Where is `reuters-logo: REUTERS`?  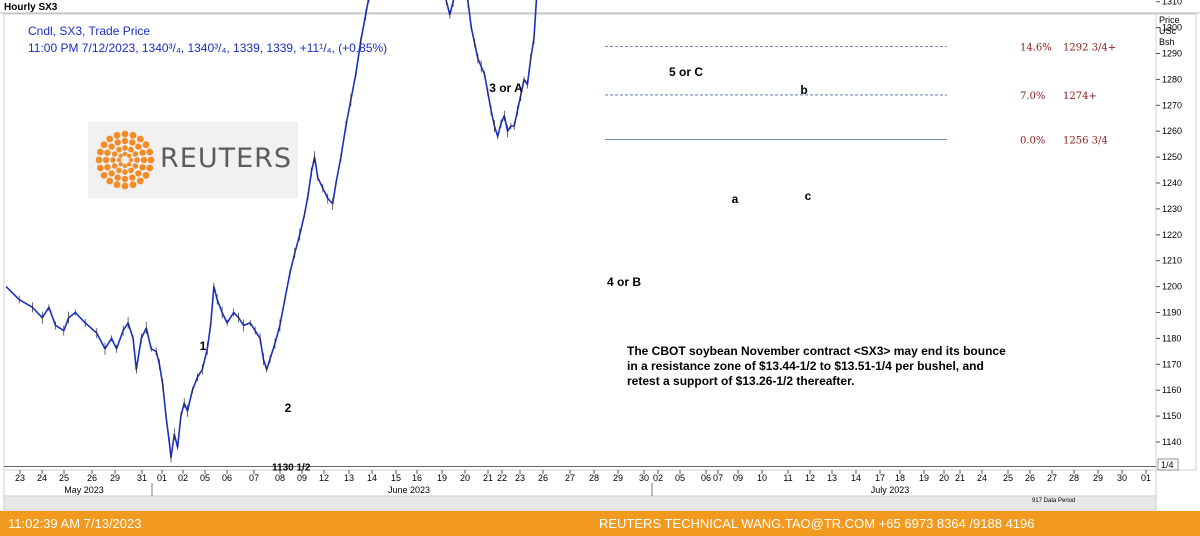 reuters-logo: REUTERS is located at coordinates (193, 160).